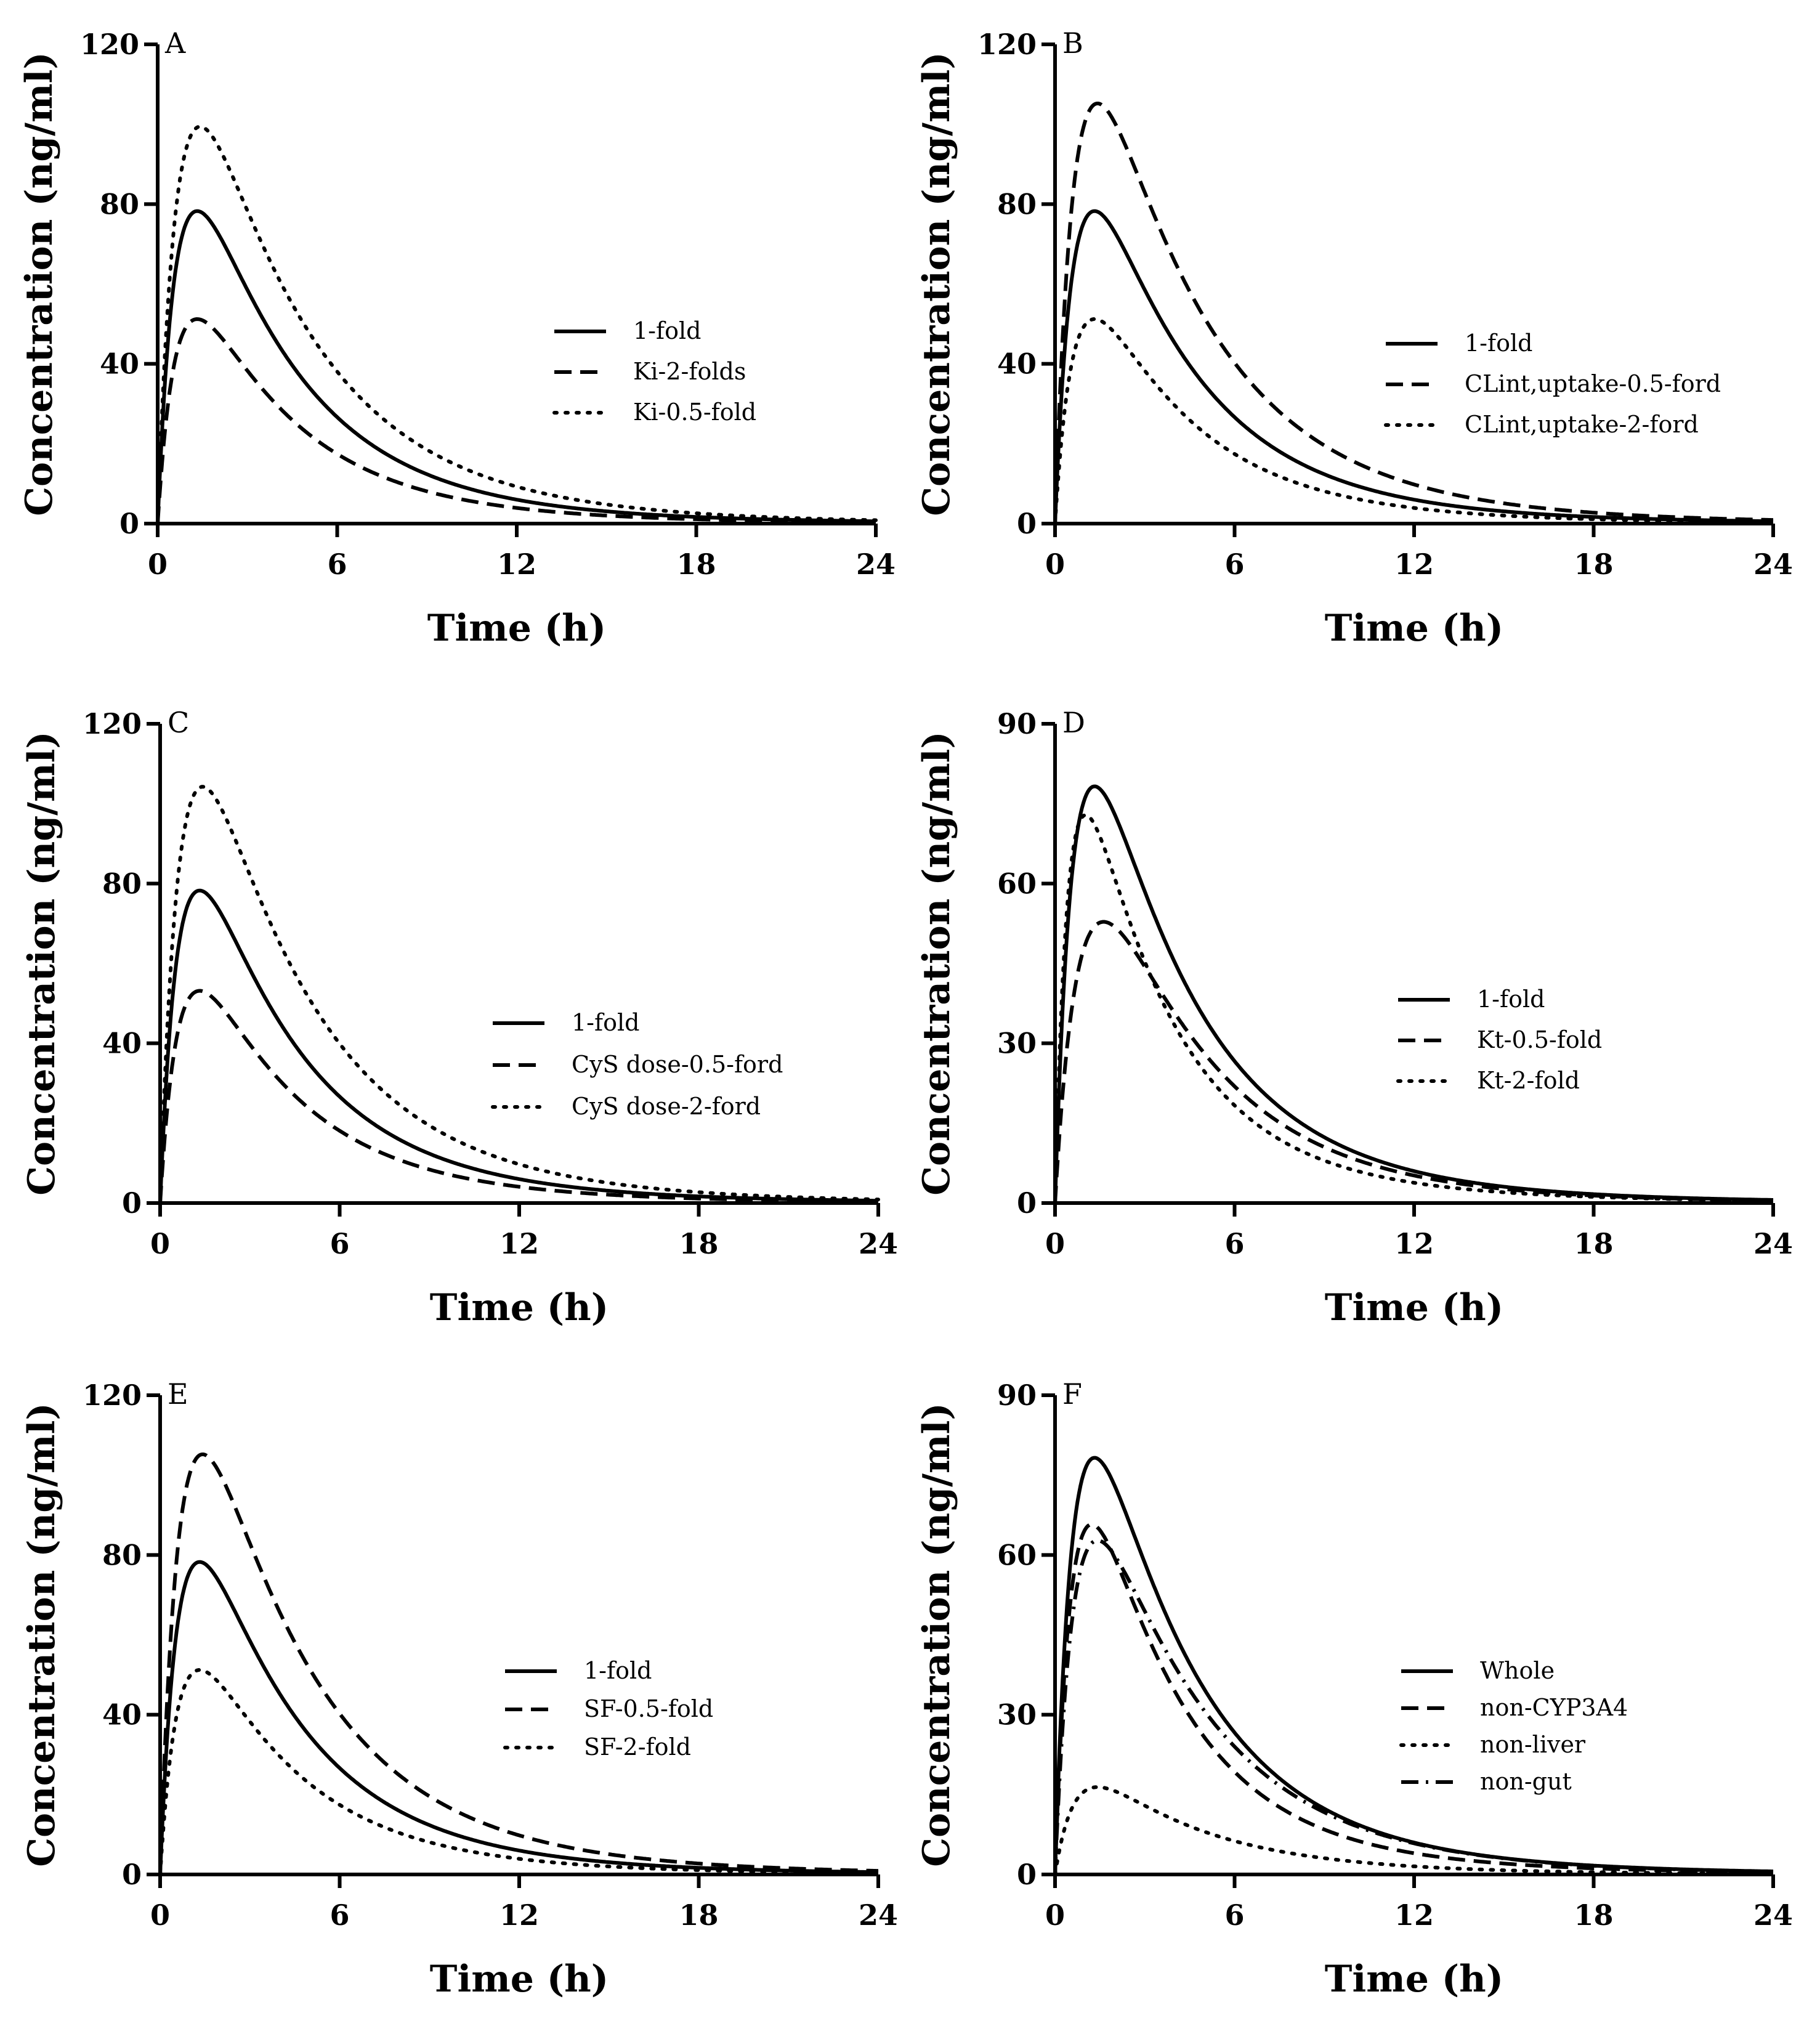 This screenshot has height=2018, width=1820. Describe the element at coordinates (1539, 1040) in the screenshot. I see `legend-label: Kt-0.5-fold` at that location.